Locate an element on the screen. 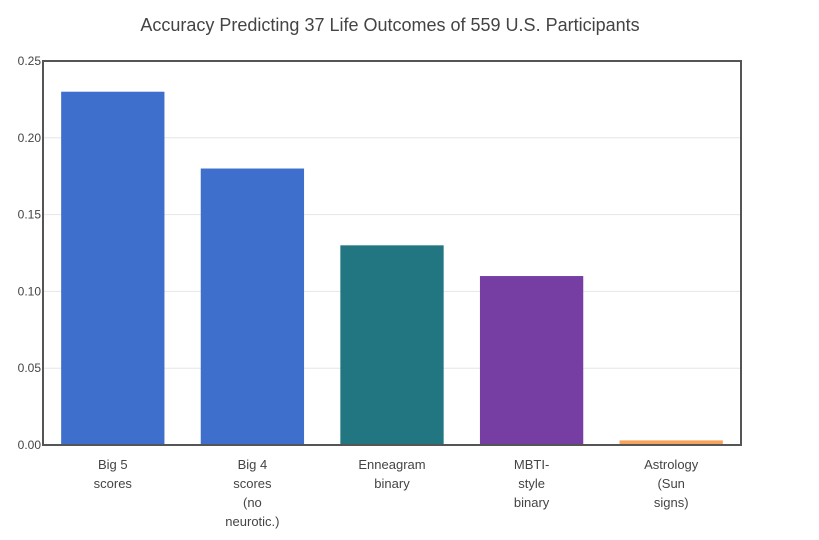  x-tick-label: MBTI-style binary is located at coordinates (532, 483).